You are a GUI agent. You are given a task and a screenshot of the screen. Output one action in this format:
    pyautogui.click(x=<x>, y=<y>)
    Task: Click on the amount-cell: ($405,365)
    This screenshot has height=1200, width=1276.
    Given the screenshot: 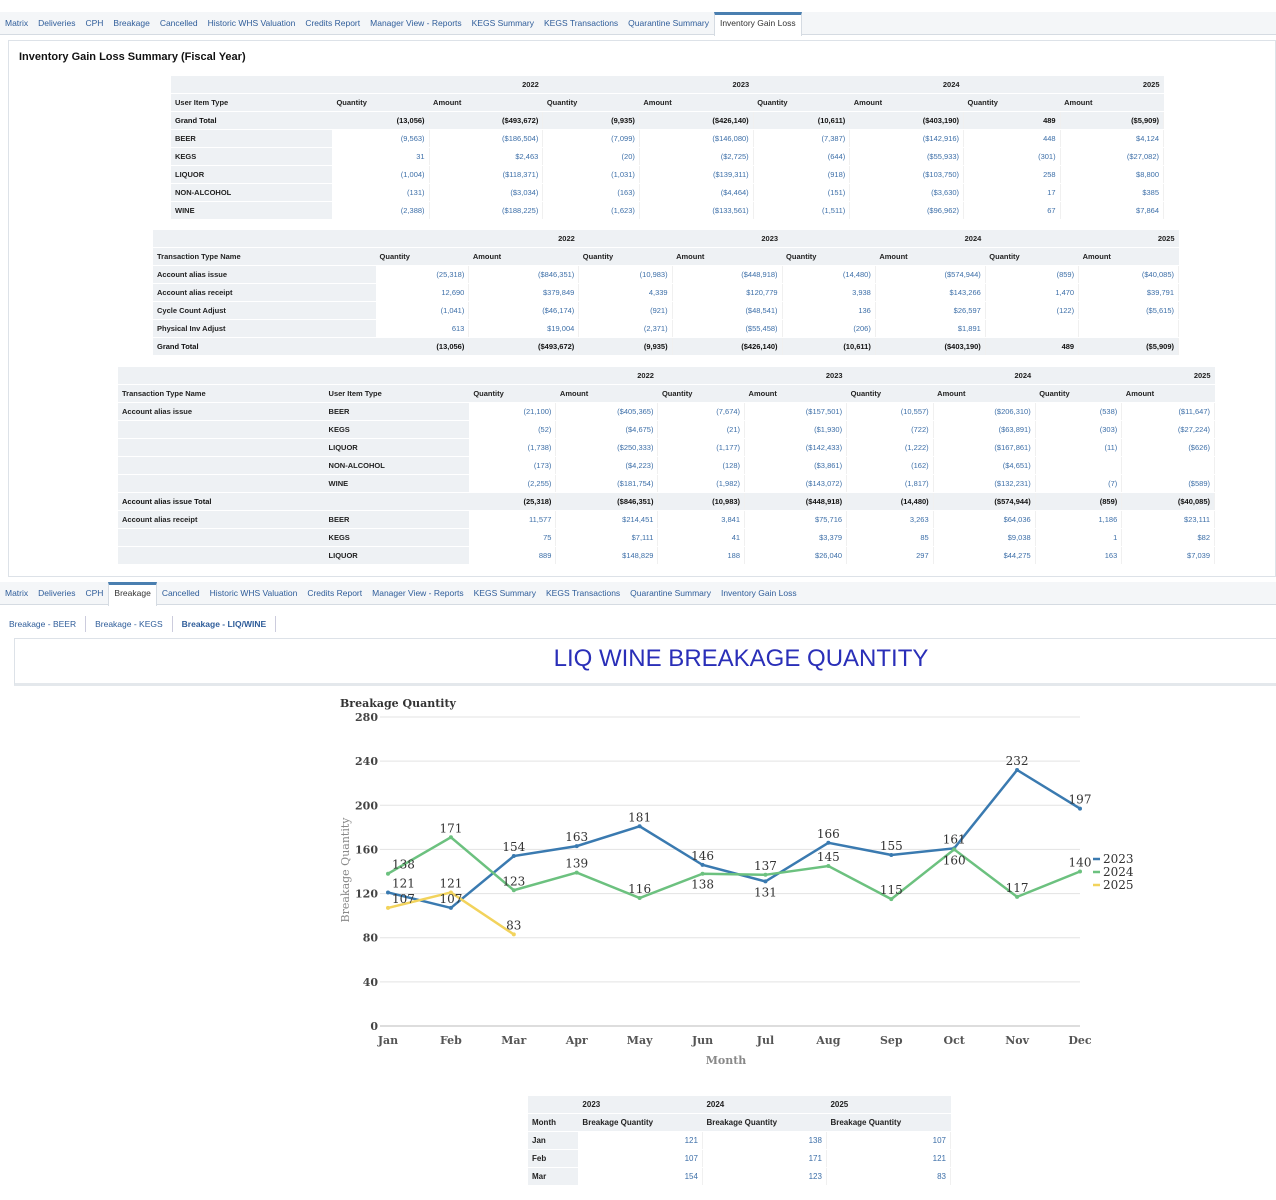 What is the action you would take?
    pyautogui.click(x=607, y=411)
    